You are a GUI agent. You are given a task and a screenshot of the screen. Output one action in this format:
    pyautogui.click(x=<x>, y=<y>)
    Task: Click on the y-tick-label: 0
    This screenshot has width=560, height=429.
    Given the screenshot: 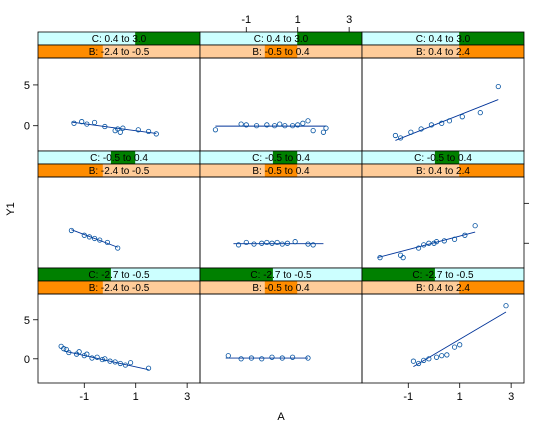 What is the action you would take?
    pyautogui.click(x=27, y=127)
    